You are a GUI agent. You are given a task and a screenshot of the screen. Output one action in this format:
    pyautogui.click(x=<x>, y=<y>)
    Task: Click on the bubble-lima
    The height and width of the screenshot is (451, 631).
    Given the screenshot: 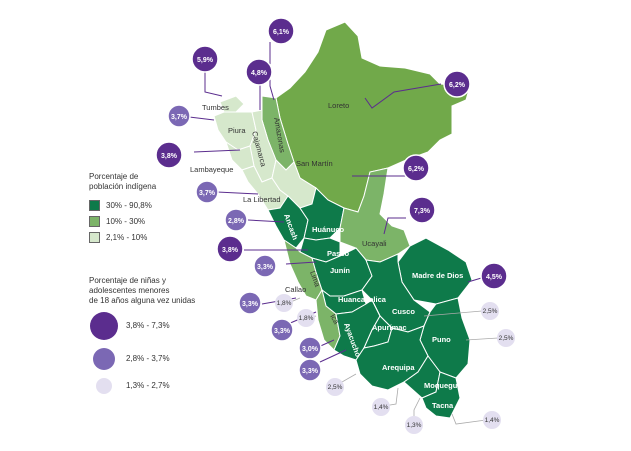 What is the action you would take?
    pyautogui.click(x=250, y=303)
    